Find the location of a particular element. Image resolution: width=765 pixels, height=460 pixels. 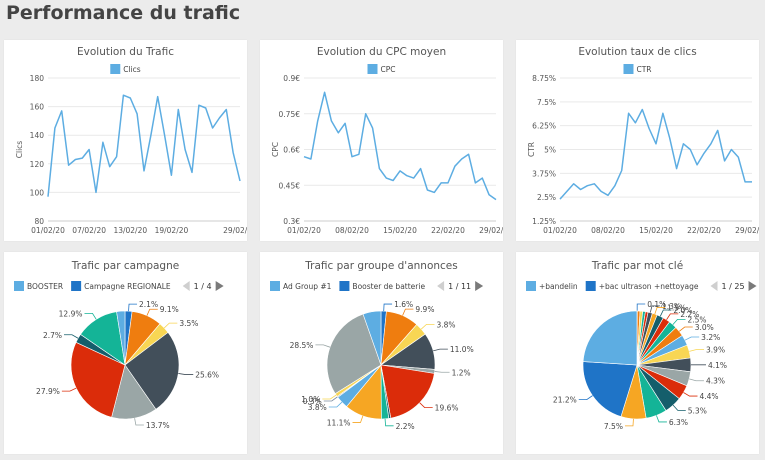

legend-label: +bac ultrason +nettoyage is located at coordinates (649, 286).